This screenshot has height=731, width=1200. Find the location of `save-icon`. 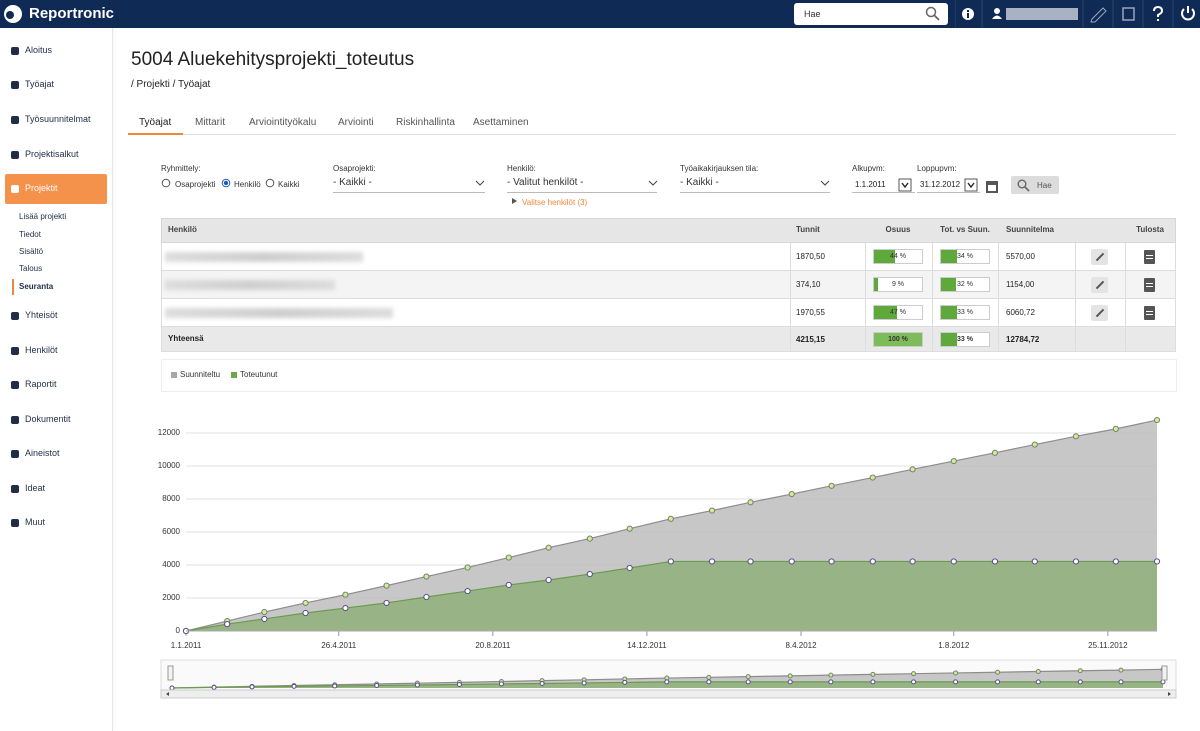

save-icon is located at coordinates (1128, 14).